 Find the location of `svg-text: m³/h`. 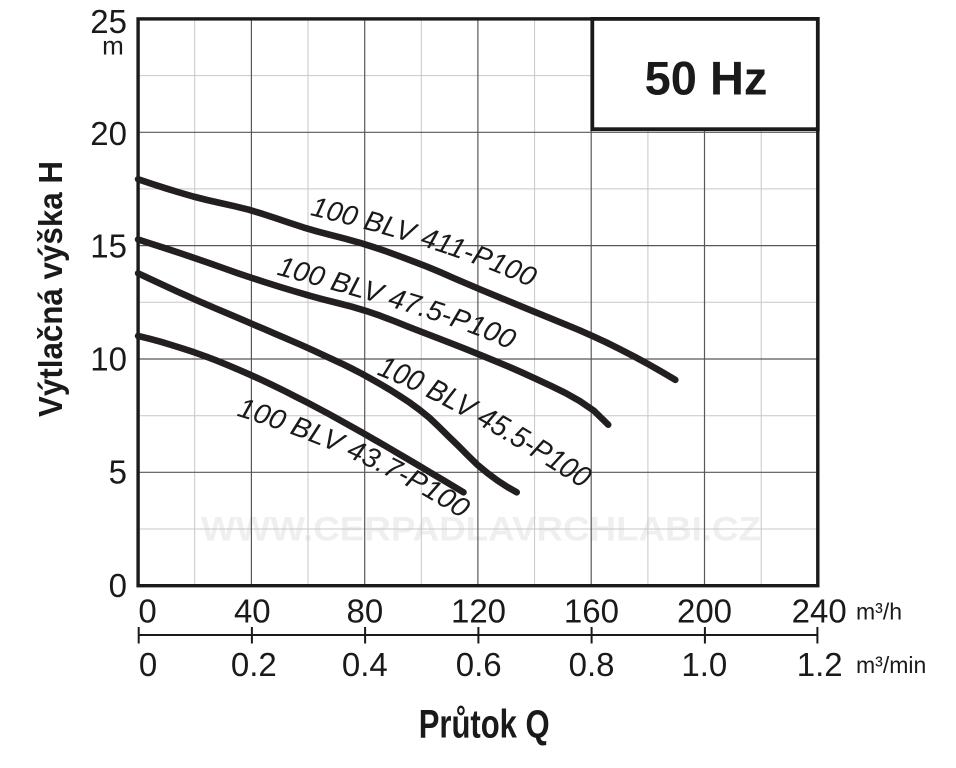

svg-text: m³/h is located at coordinates (879, 612).